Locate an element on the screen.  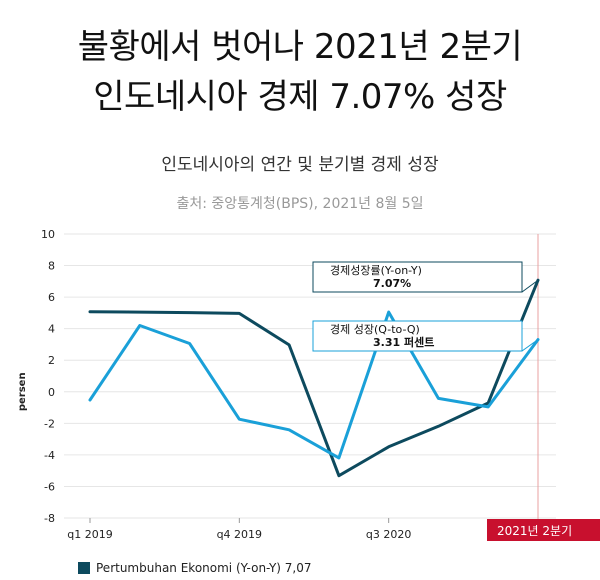
annotation-value: 7.07% is located at coordinates (392, 283).